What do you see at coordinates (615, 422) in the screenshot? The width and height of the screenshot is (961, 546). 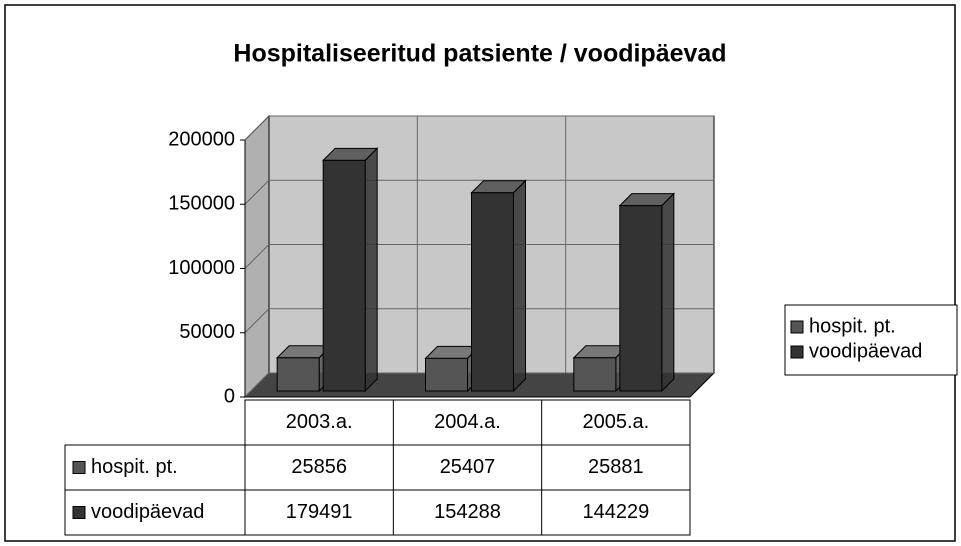 I see `x-tick-label: 2005.a.` at bounding box center [615, 422].